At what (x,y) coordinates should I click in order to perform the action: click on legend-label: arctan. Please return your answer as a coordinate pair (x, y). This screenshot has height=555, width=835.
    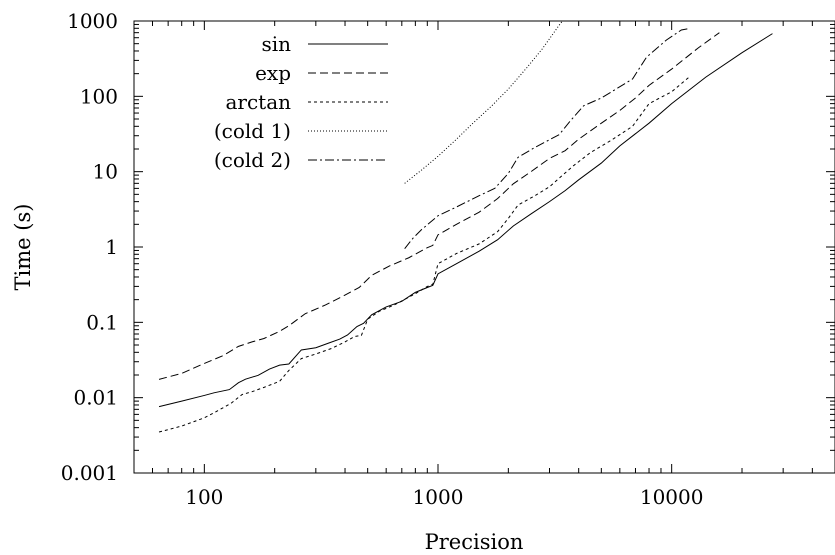
    Looking at the image, I should click on (258, 102).